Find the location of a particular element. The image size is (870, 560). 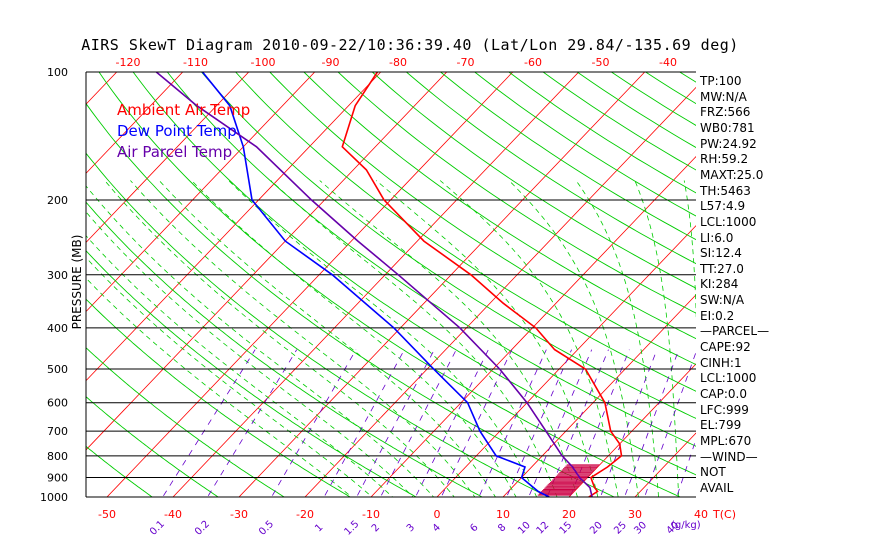

mixing-ratio-tick-label: 10 is located at coordinates (524, 528).